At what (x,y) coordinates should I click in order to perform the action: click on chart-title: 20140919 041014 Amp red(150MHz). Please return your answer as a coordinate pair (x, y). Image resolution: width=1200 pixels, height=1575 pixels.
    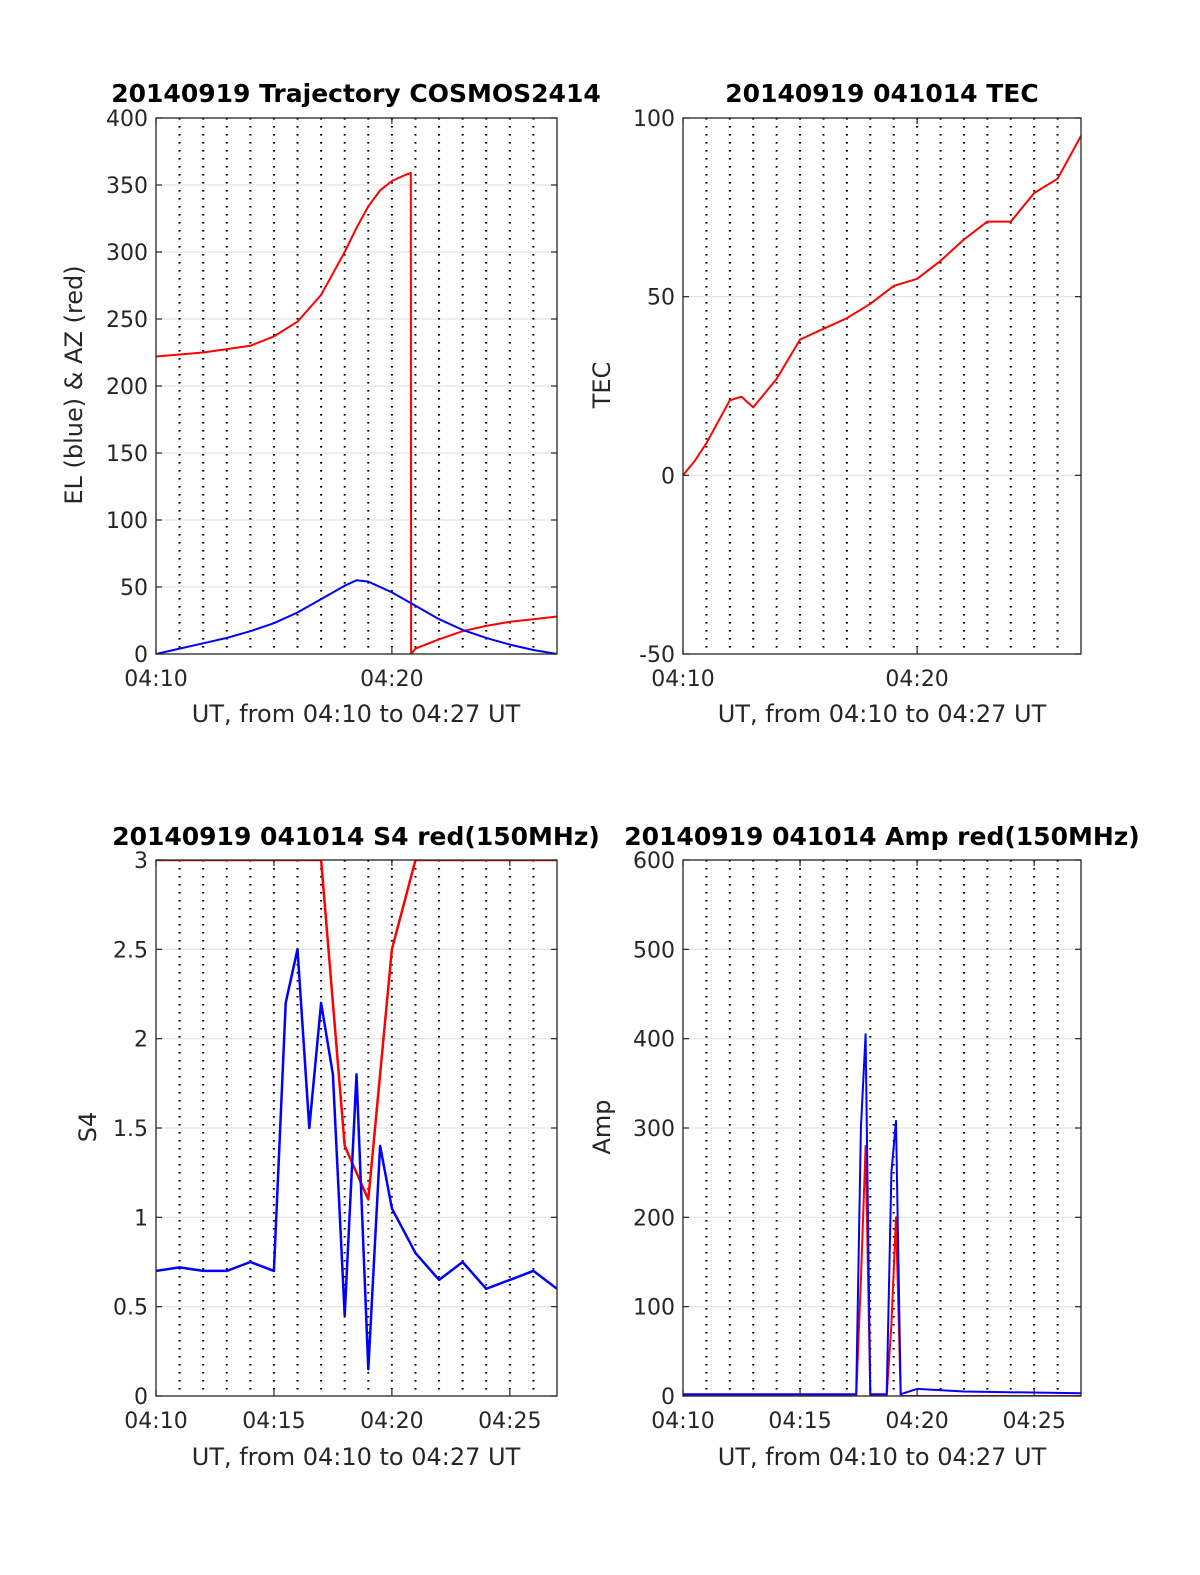
    Looking at the image, I should click on (882, 836).